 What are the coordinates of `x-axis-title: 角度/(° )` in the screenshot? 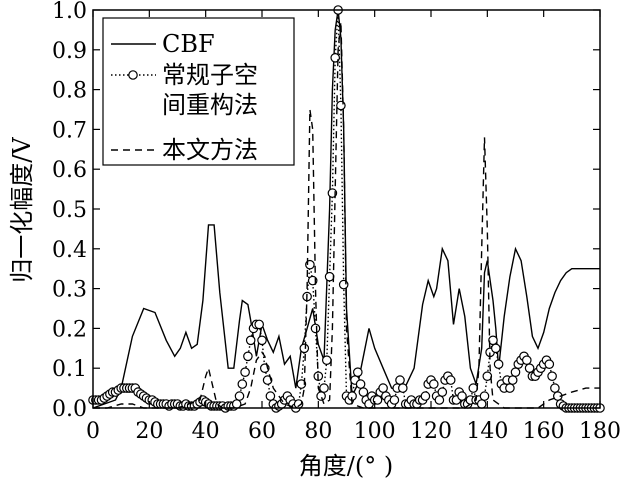 It's located at (346, 466).